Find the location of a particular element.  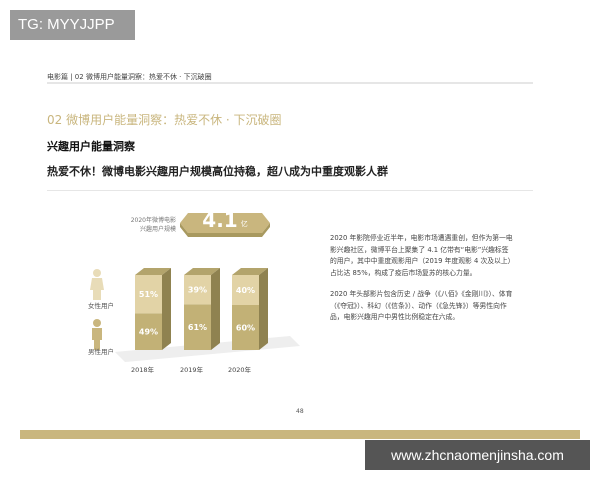

data-label: 60% is located at coordinates (245, 328).